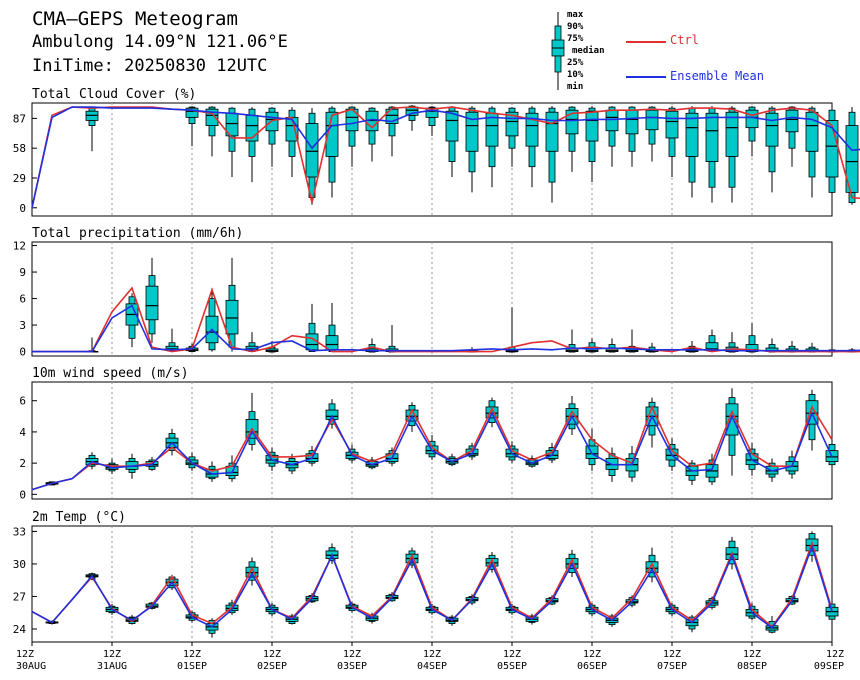 The width and height of the screenshot is (860, 680). Describe the element at coordinates (272, 666) in the screenshot. I see `x-tick-date: 02SEP` at that location.